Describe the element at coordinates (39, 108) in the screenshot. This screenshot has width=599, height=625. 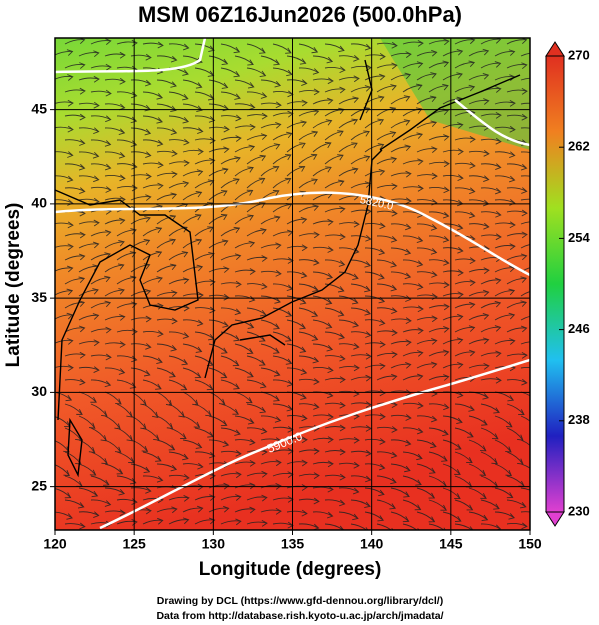
I see `y-tick-label: 45` at that location.